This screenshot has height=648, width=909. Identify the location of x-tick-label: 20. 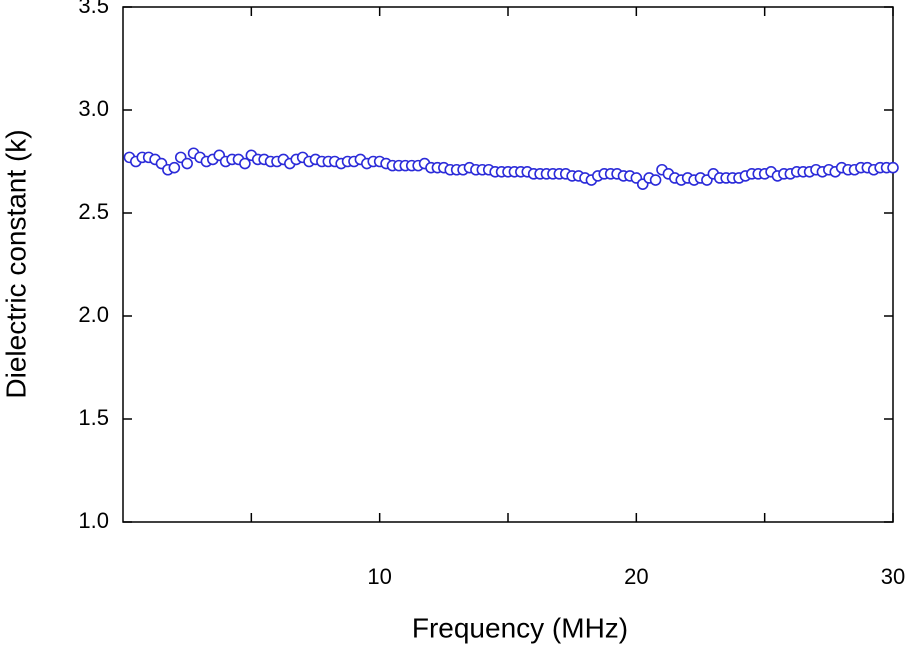
(636, 576).